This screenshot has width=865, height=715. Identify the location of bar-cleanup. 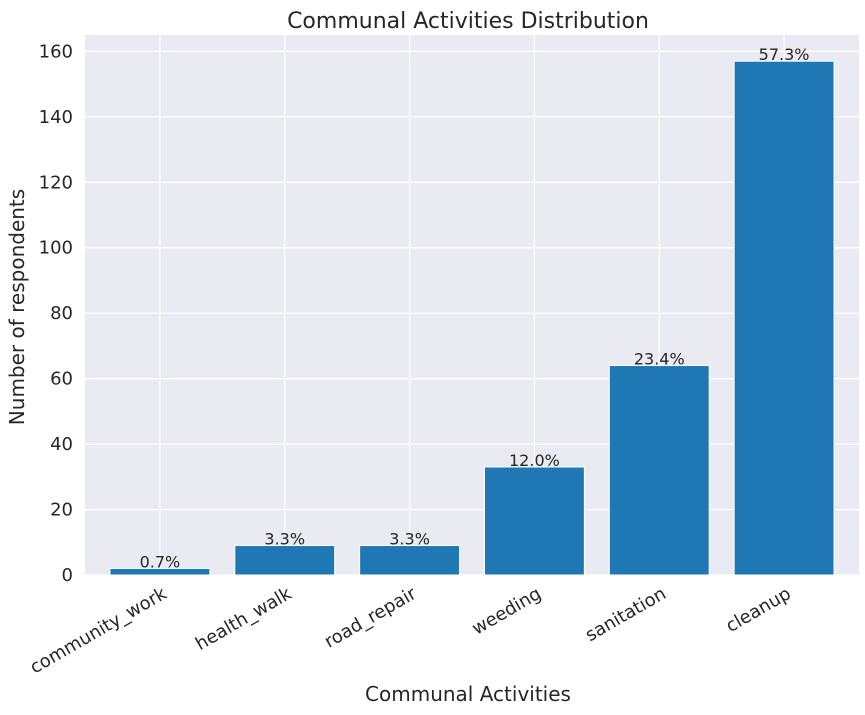
(784, 318).